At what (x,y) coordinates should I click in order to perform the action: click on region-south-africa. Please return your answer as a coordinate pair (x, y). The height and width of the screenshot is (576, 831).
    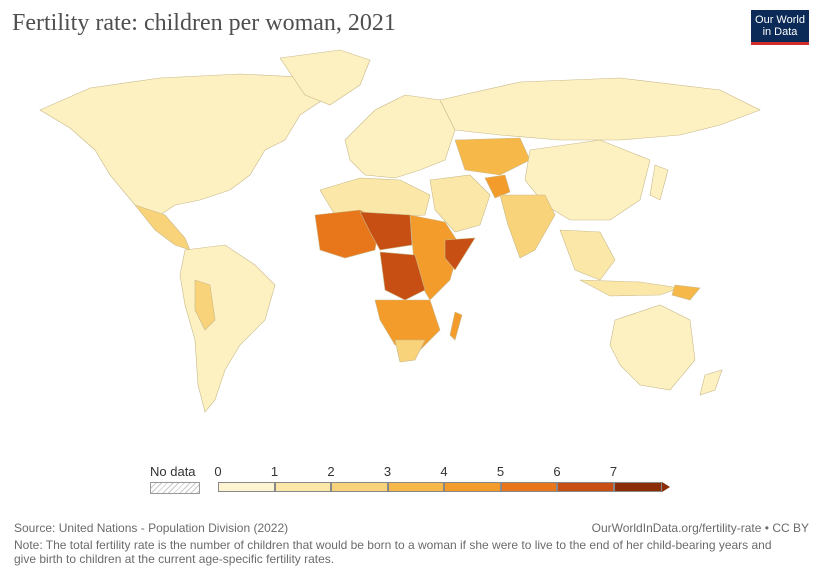
    Looking at the image, I should click on (410, 351).